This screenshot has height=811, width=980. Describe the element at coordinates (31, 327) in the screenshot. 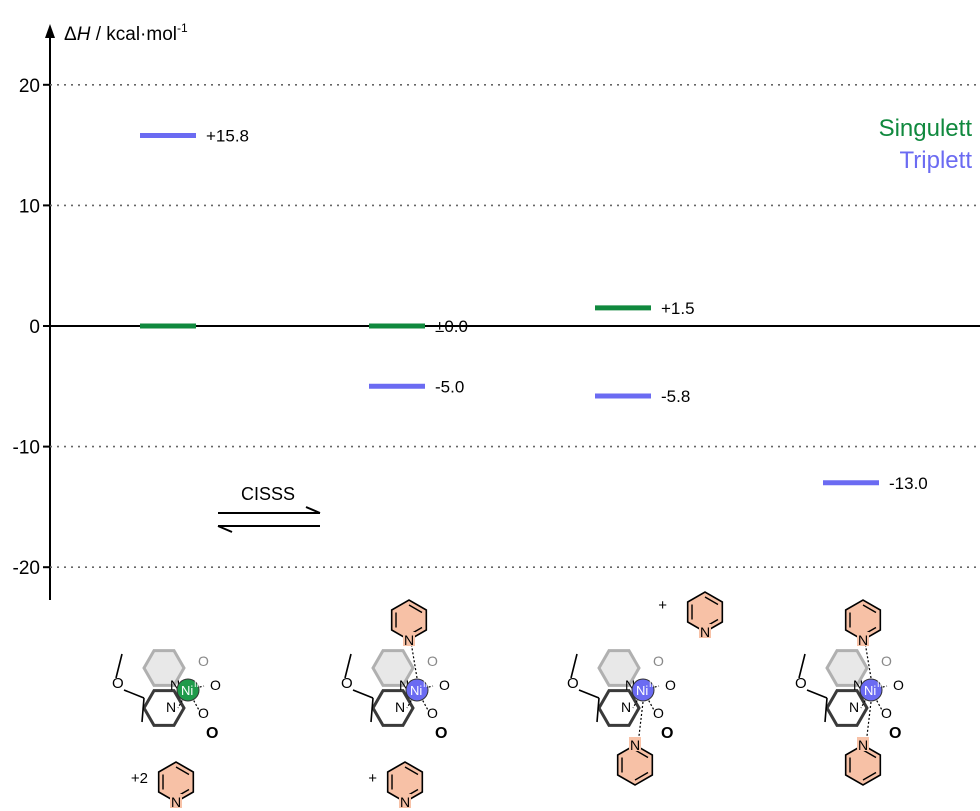

I see `y-ticks: 20 10 0 -10 -20` at that location.